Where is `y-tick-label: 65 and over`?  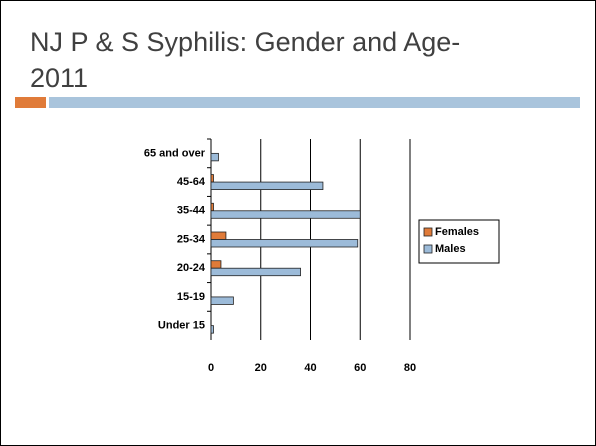
y-tick-label: 65 and over is located at coordinates (175, 153).